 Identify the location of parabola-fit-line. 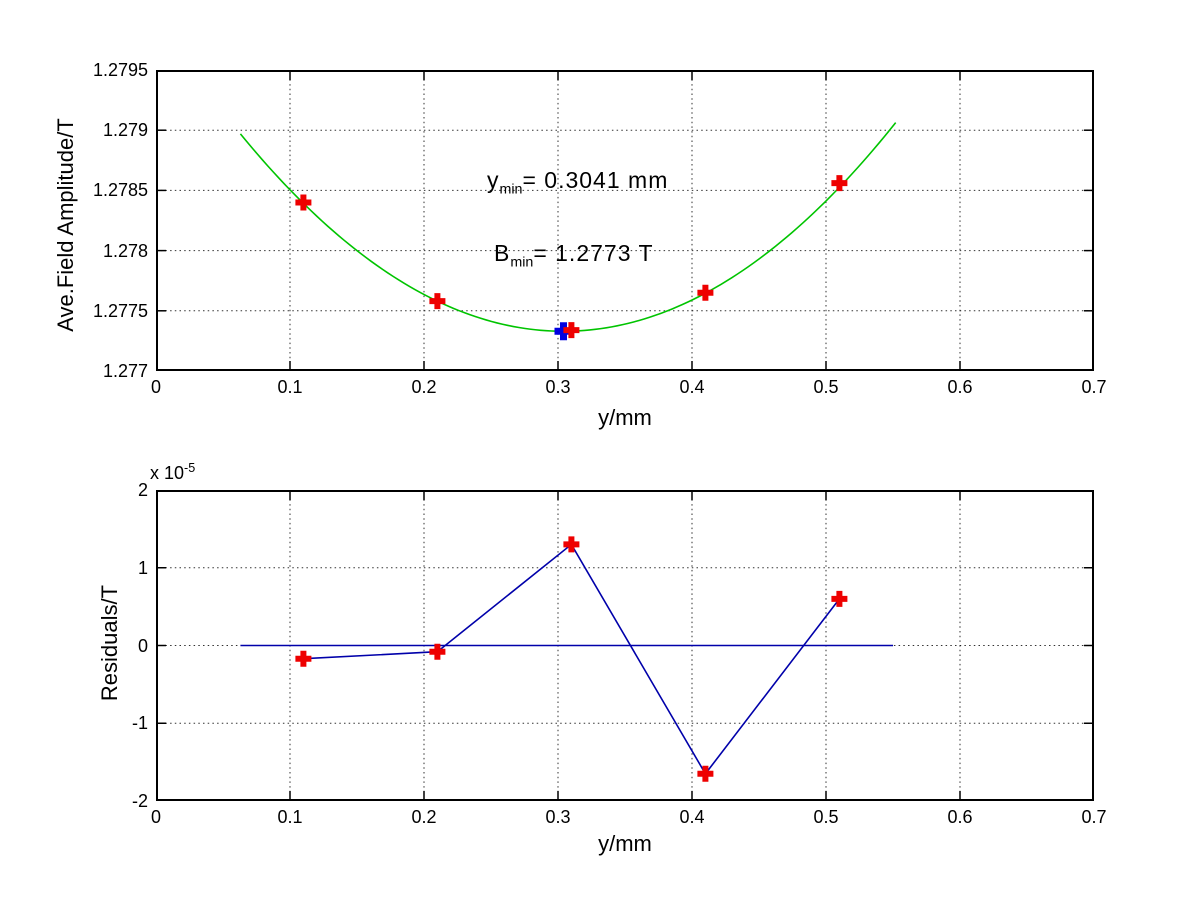
(568, 227).